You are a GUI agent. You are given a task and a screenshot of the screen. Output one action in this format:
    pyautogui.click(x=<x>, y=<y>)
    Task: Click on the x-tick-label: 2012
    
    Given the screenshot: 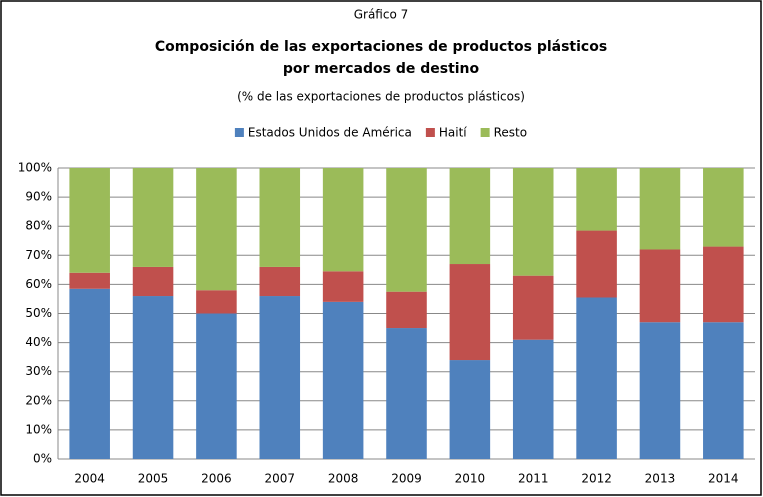 What is the action you would take?
    pyautogui.click(x=596, y=479)
    